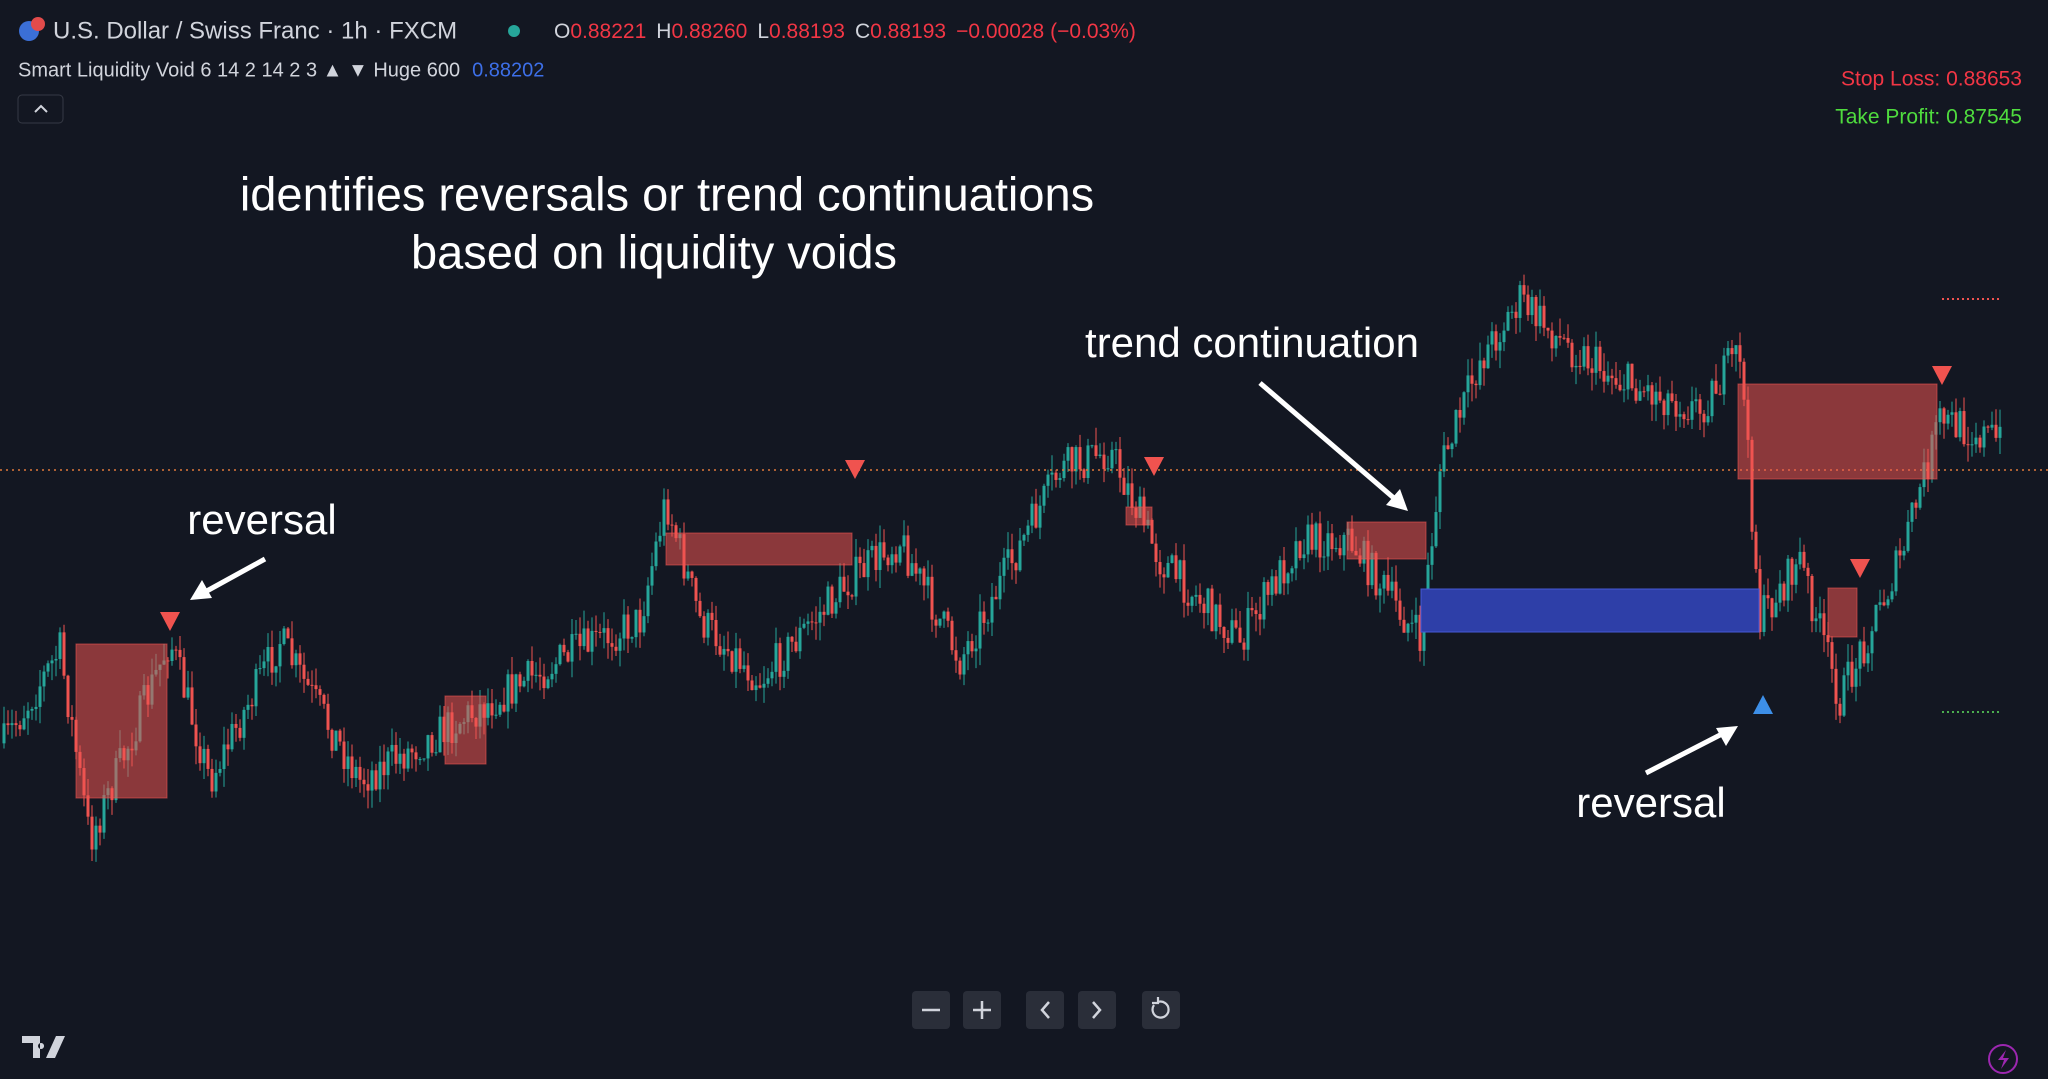 Image resolution: width=2048 pixels, height=1079 pixels. Describe the element at coordinates (1590, 610) in the screenshot. I see `bull-void-zone` at that location.